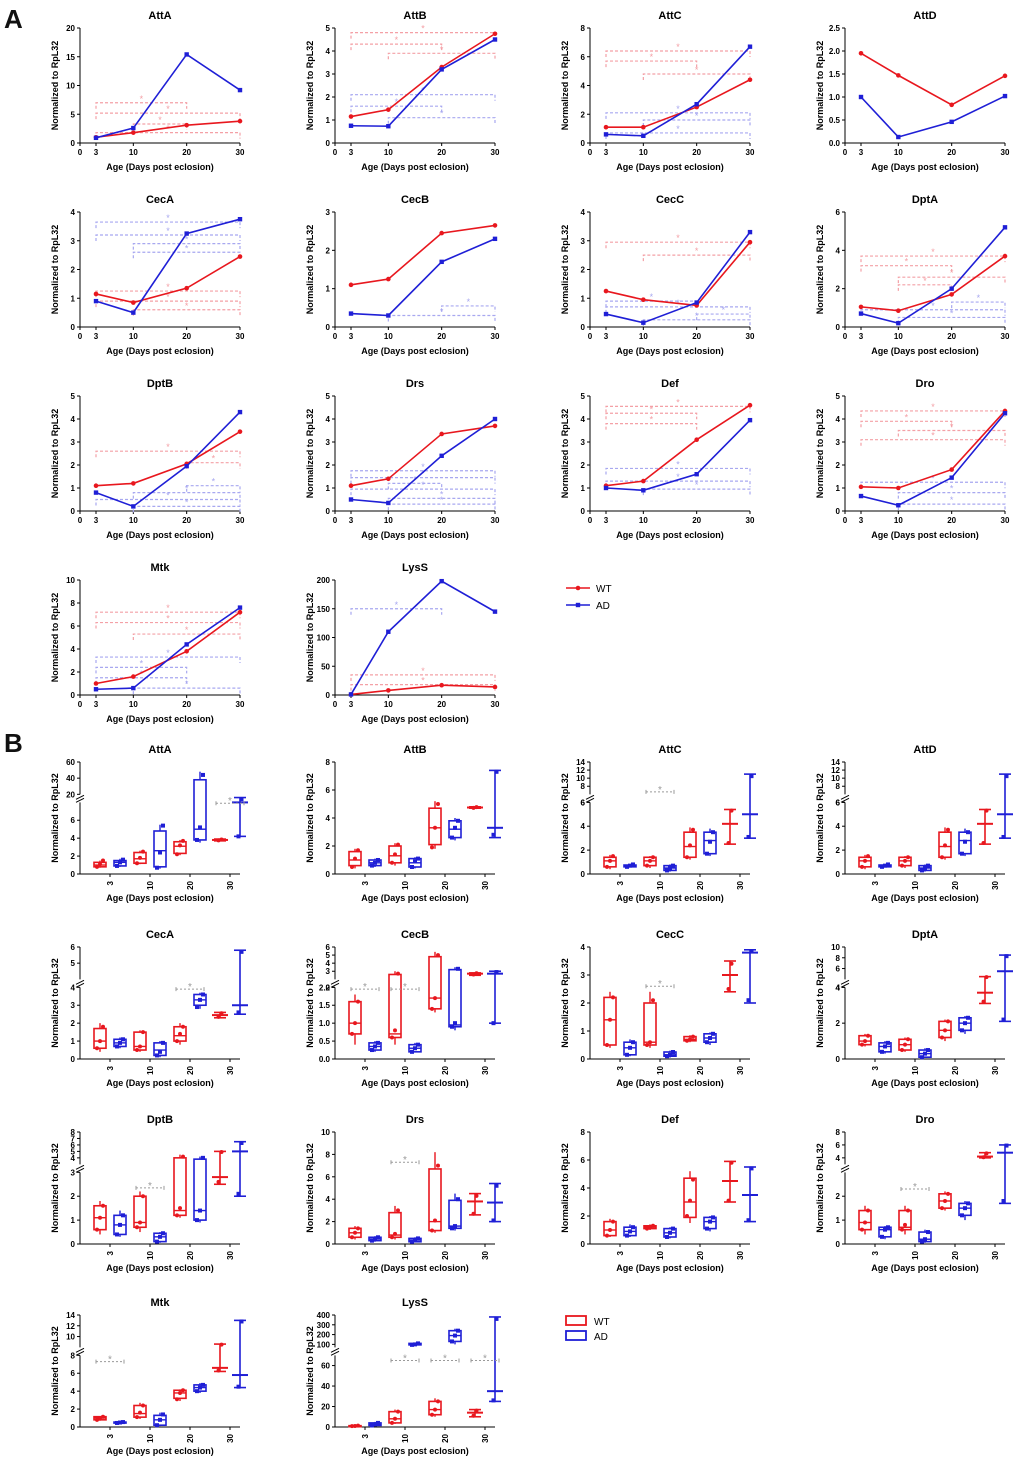  Describe the element at coordinates (583, 802) in the screenshot. I see `y-tick-label: 6` at that location.